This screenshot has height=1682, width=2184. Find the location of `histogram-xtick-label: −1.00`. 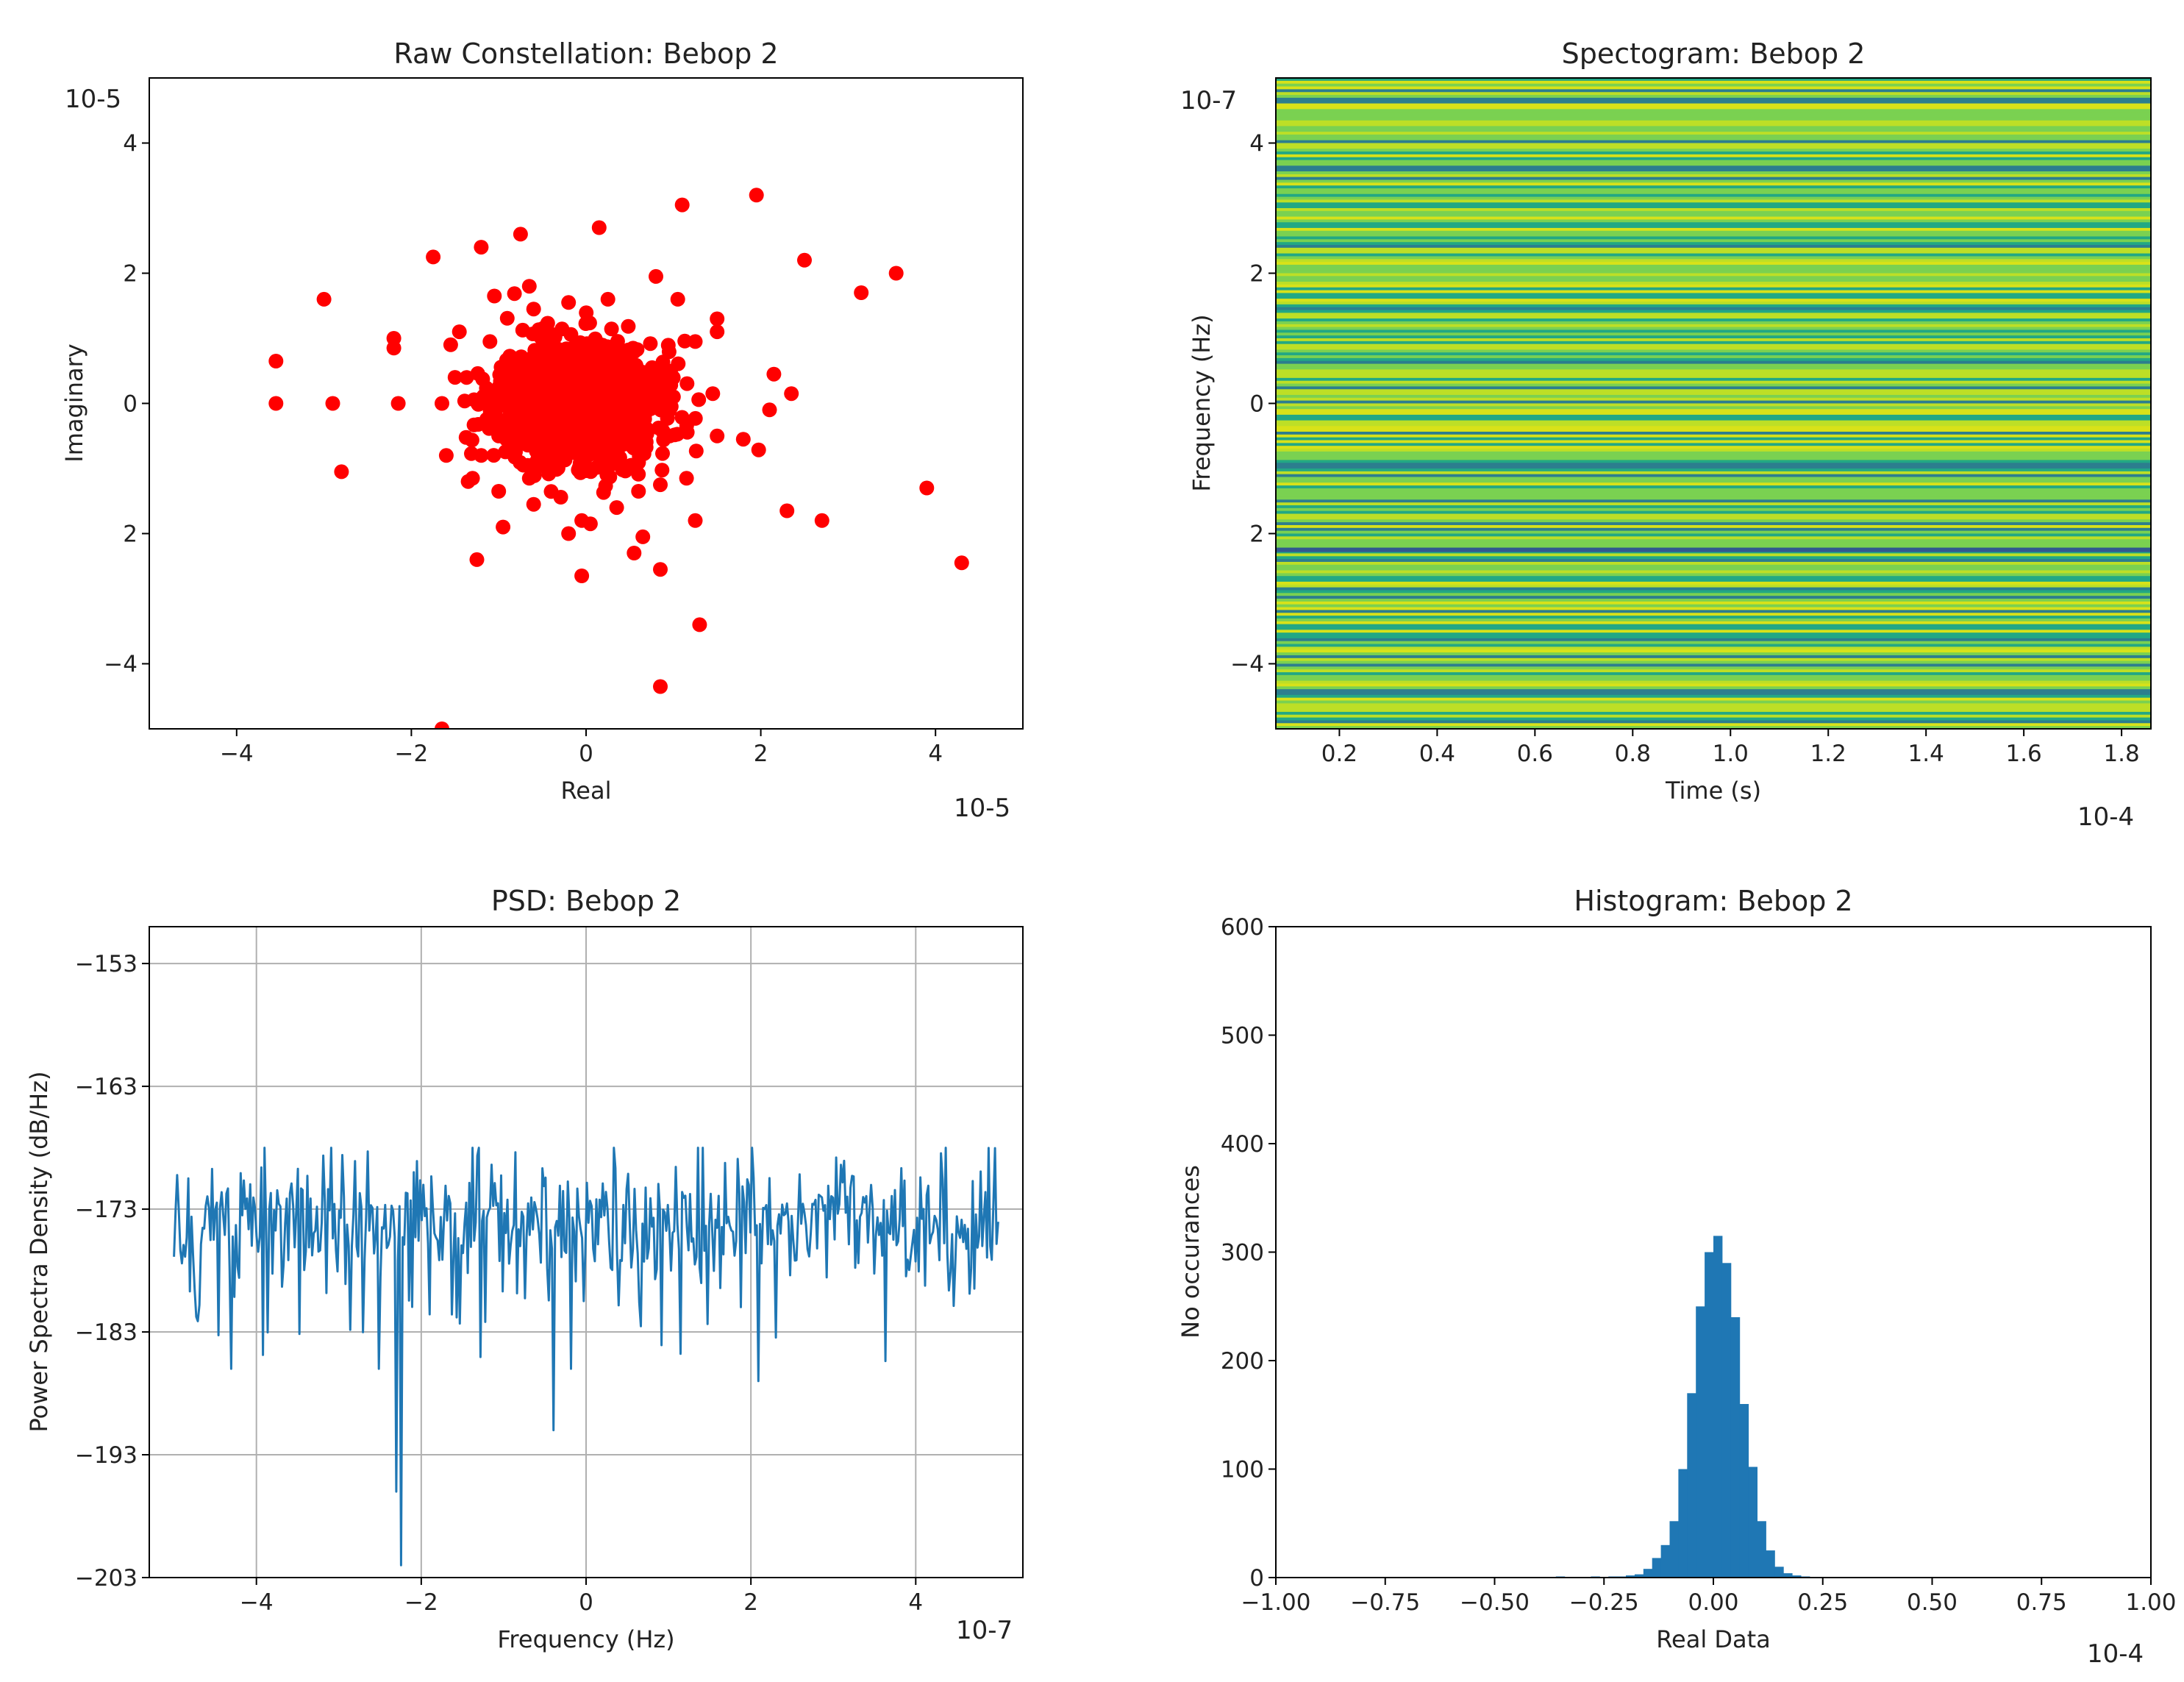

histogram-xtick-label: −1.00 is located at coordinates (1276, 1602).